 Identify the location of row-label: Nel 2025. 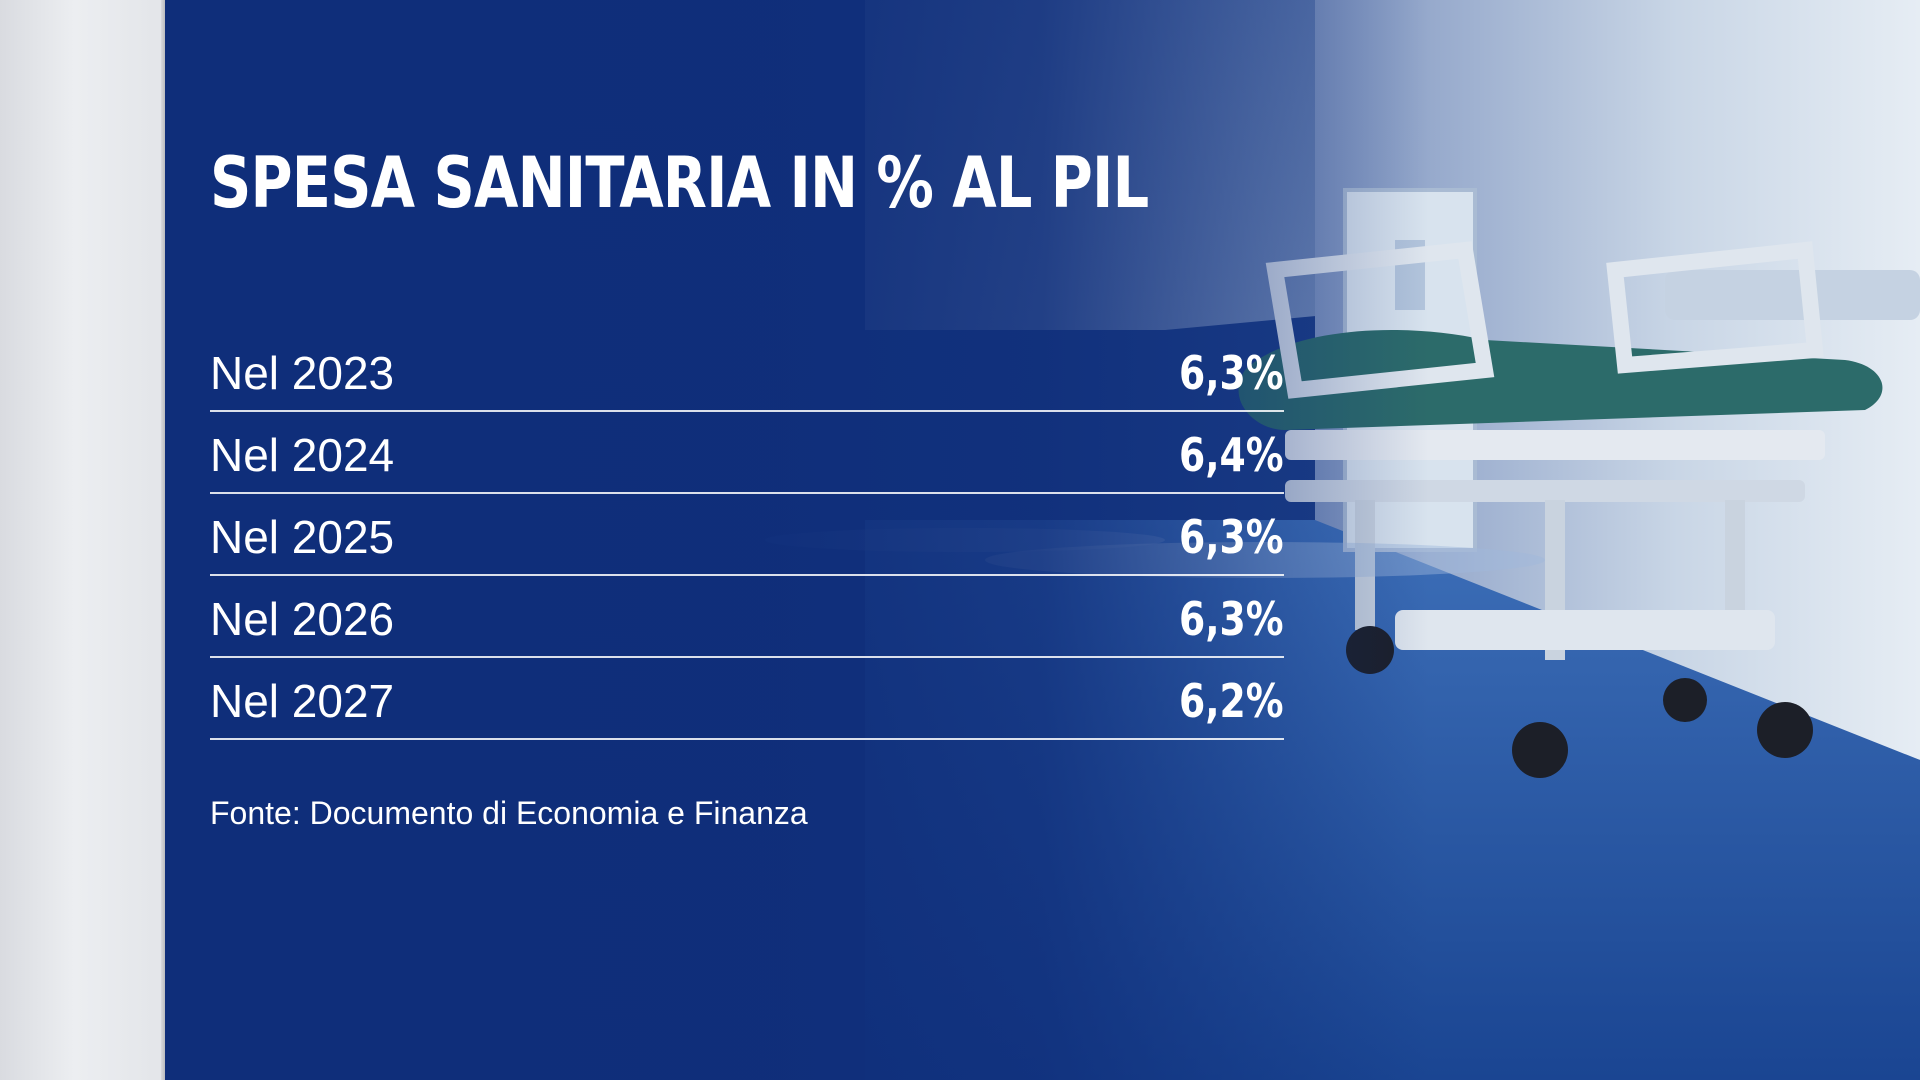
(302, 537).